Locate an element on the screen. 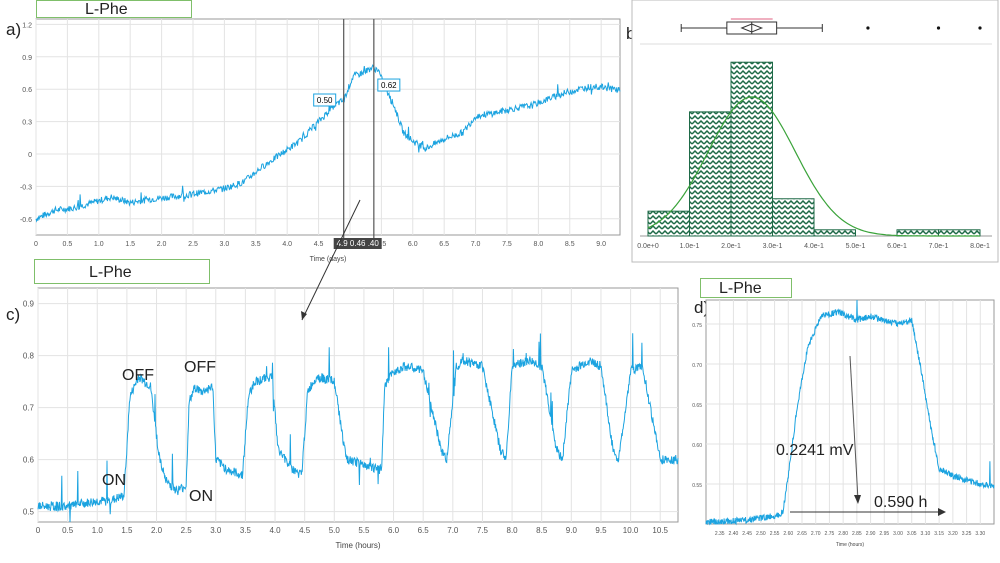  x-tick-label: 0.5 is located at coordinates (68, 530).